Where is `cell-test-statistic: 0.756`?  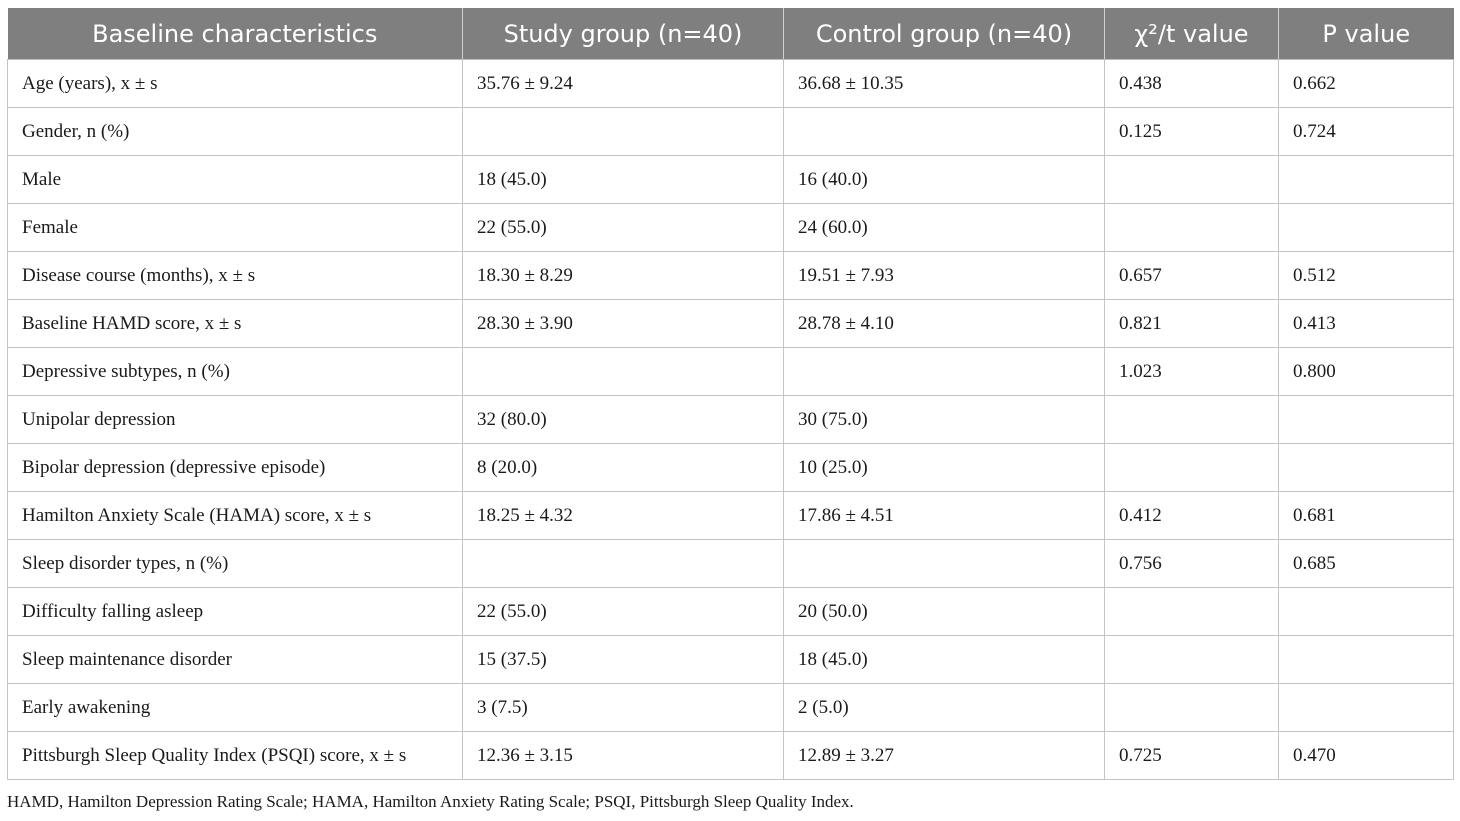 cell-test-statistic: 0.756 is located at coordinates (1191, 563).